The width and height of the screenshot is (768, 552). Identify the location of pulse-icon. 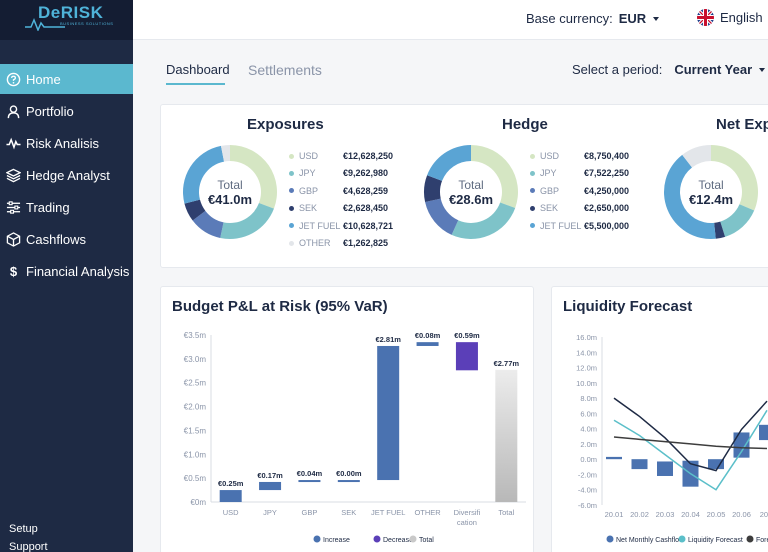
(13, 143).